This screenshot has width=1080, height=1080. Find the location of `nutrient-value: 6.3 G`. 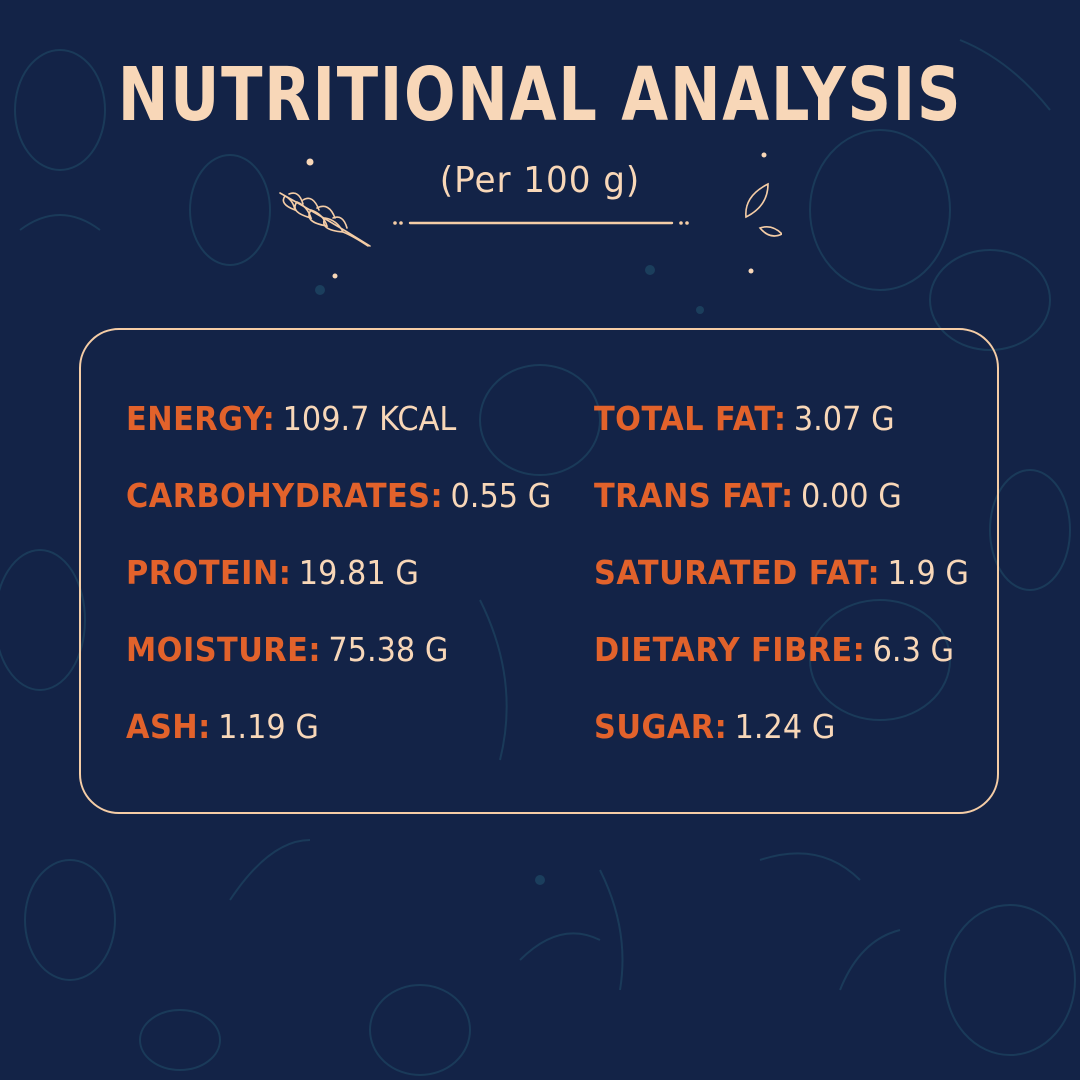

nutrient-value: 6.3 G is located at coordinates (913, 649).